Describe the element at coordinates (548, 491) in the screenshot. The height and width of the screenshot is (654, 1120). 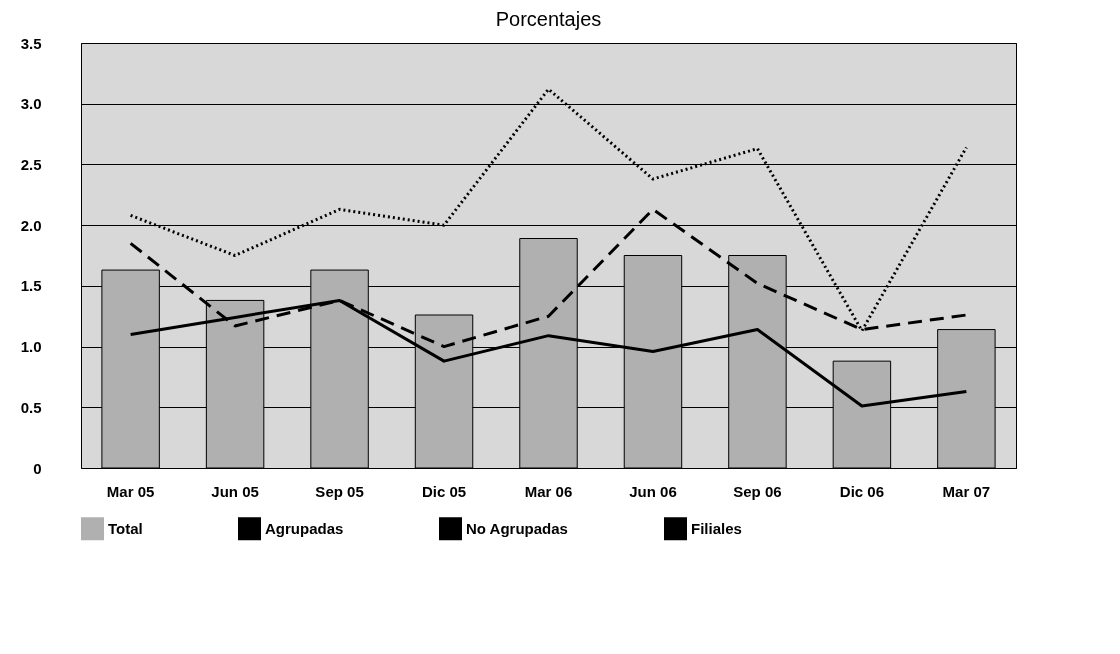
I see `x-tick-label: Mar 06` at that location.